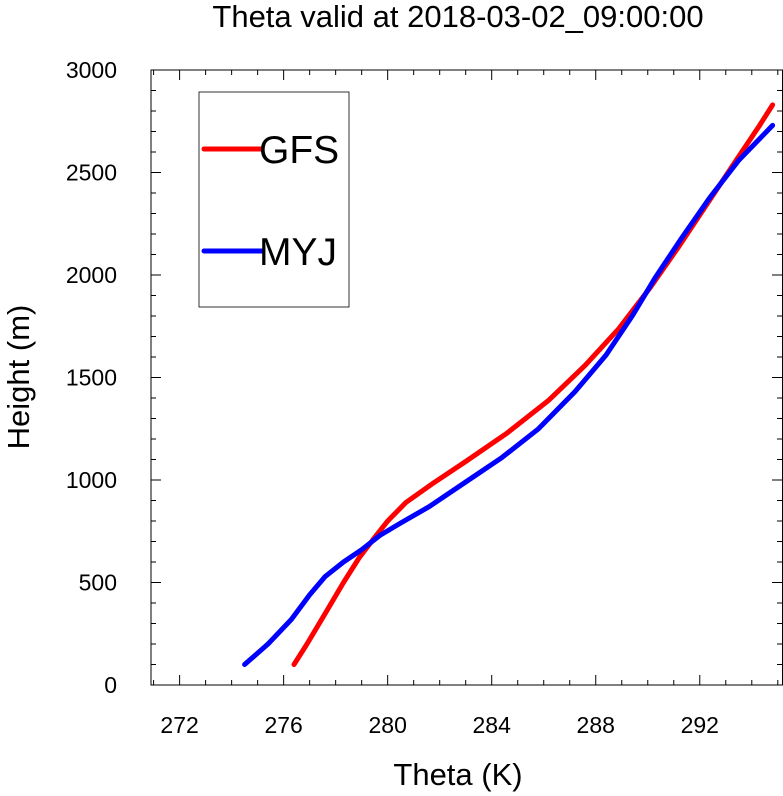 This screenshot has height=796, width=783. What do you see at coordinates (98, 583) in the screenshot?
I see `y-tick-label: 500` at bounding box center [98, 583].